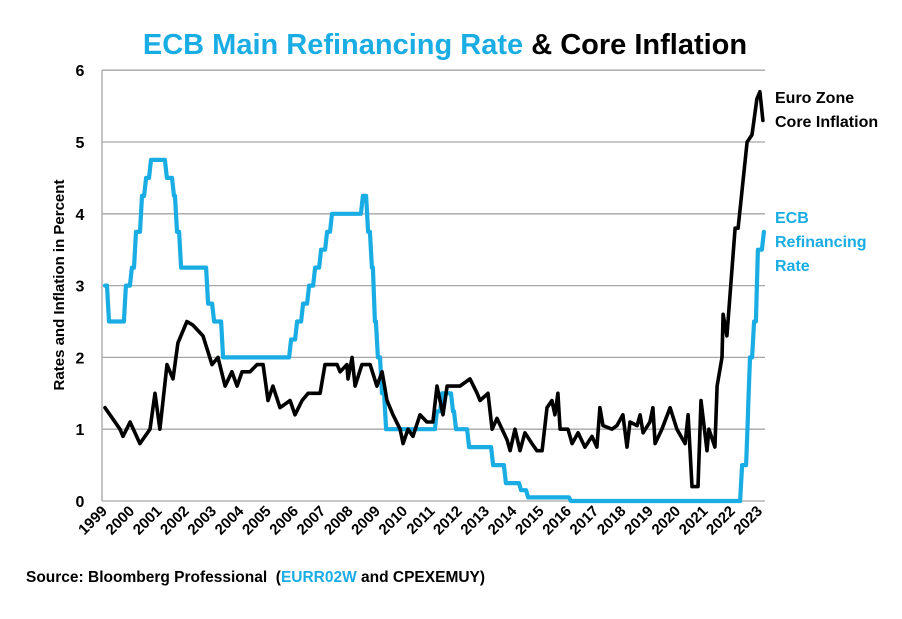 This screenshot has height=619, width=902. Describe the element at coordinates (792, 266) in the screenshot. I see `legend-ecb-rate-line3: Rate` at that location.